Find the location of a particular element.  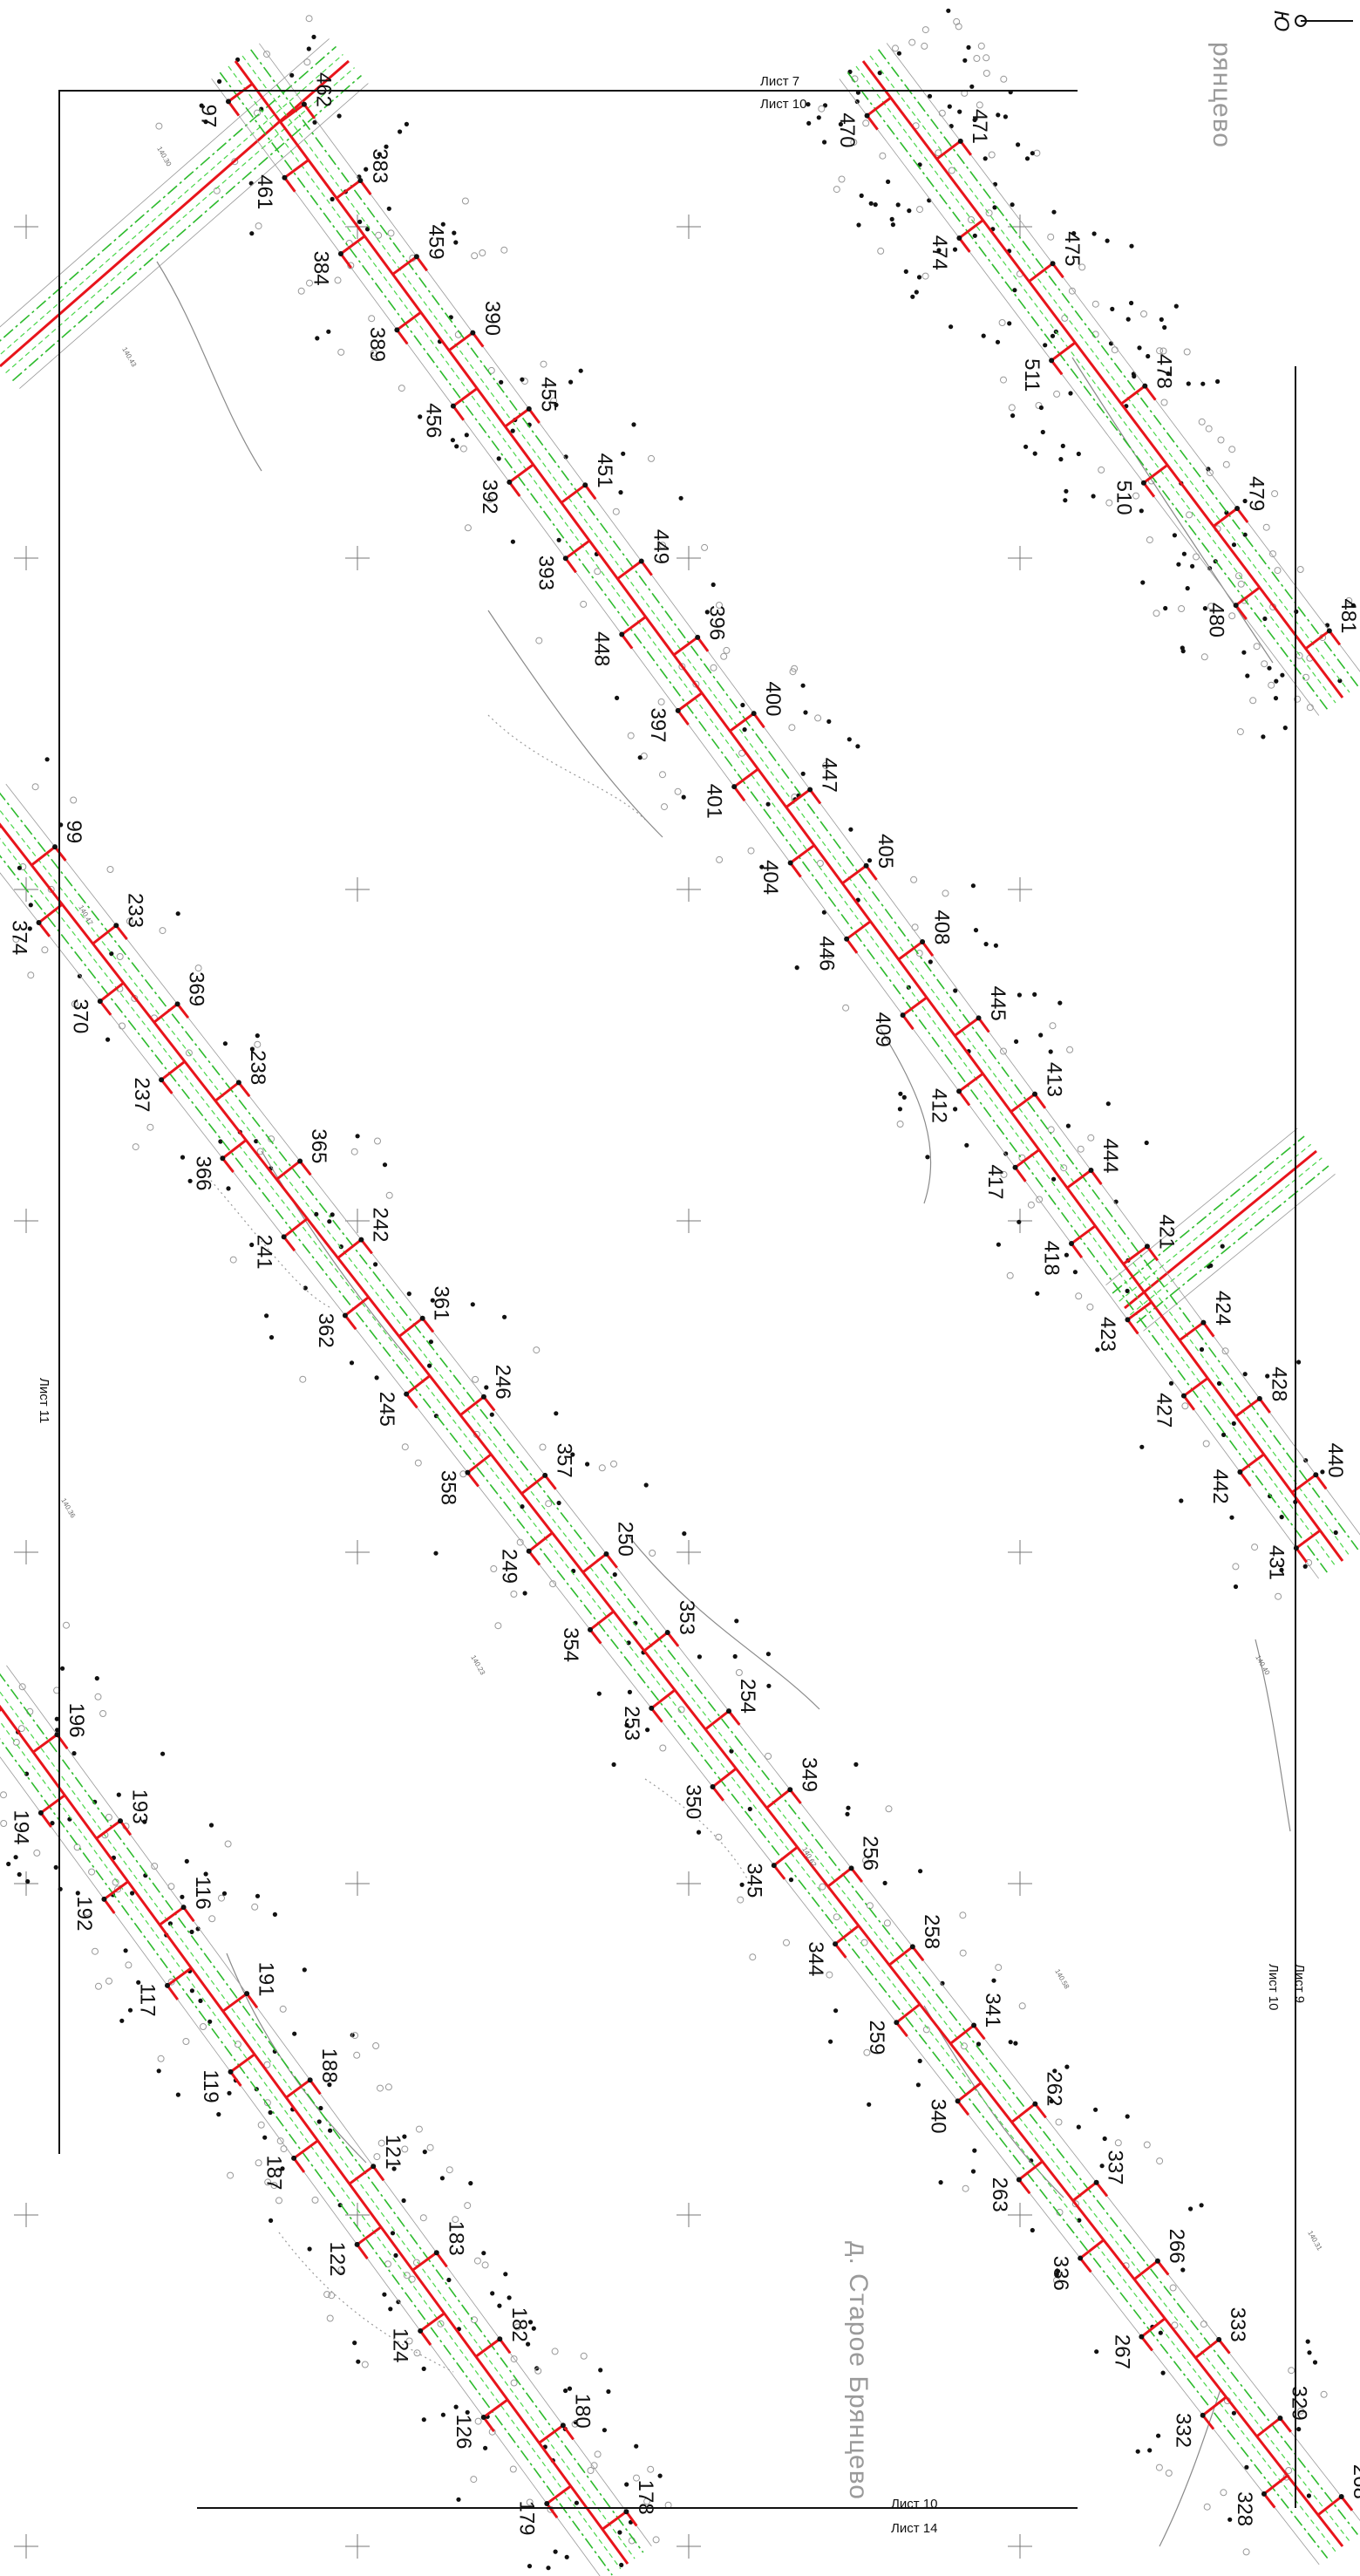

station-label: 461 is located at coordinates (264, 191).